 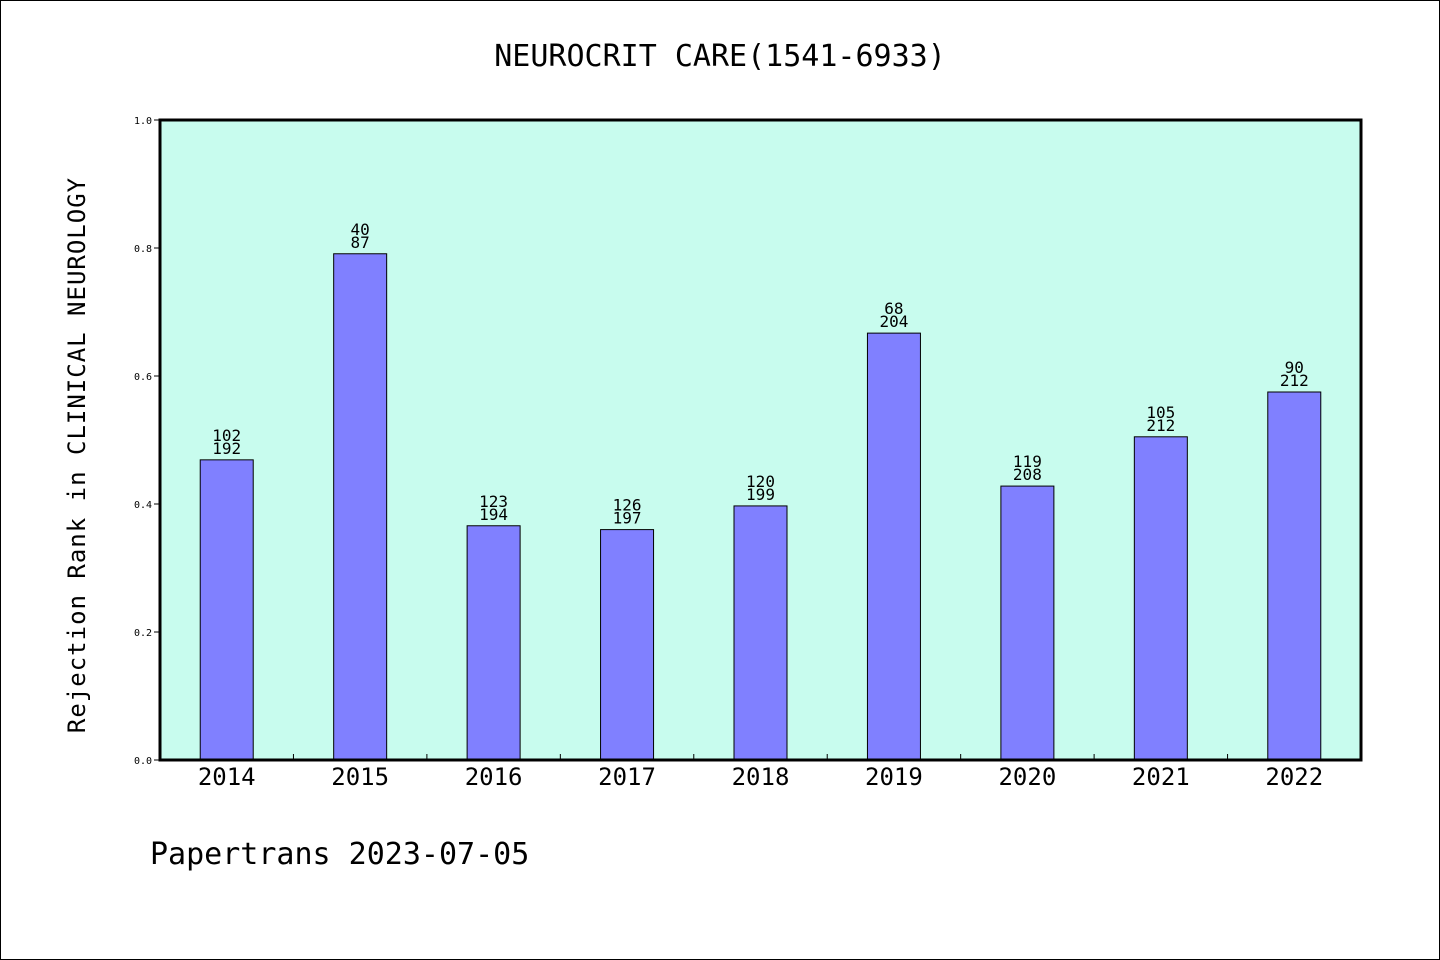 What do you see at coordinates (143, 121) in the screenshot?
I see `y-tick-label: 1.0` at bounding box center [143, 121].